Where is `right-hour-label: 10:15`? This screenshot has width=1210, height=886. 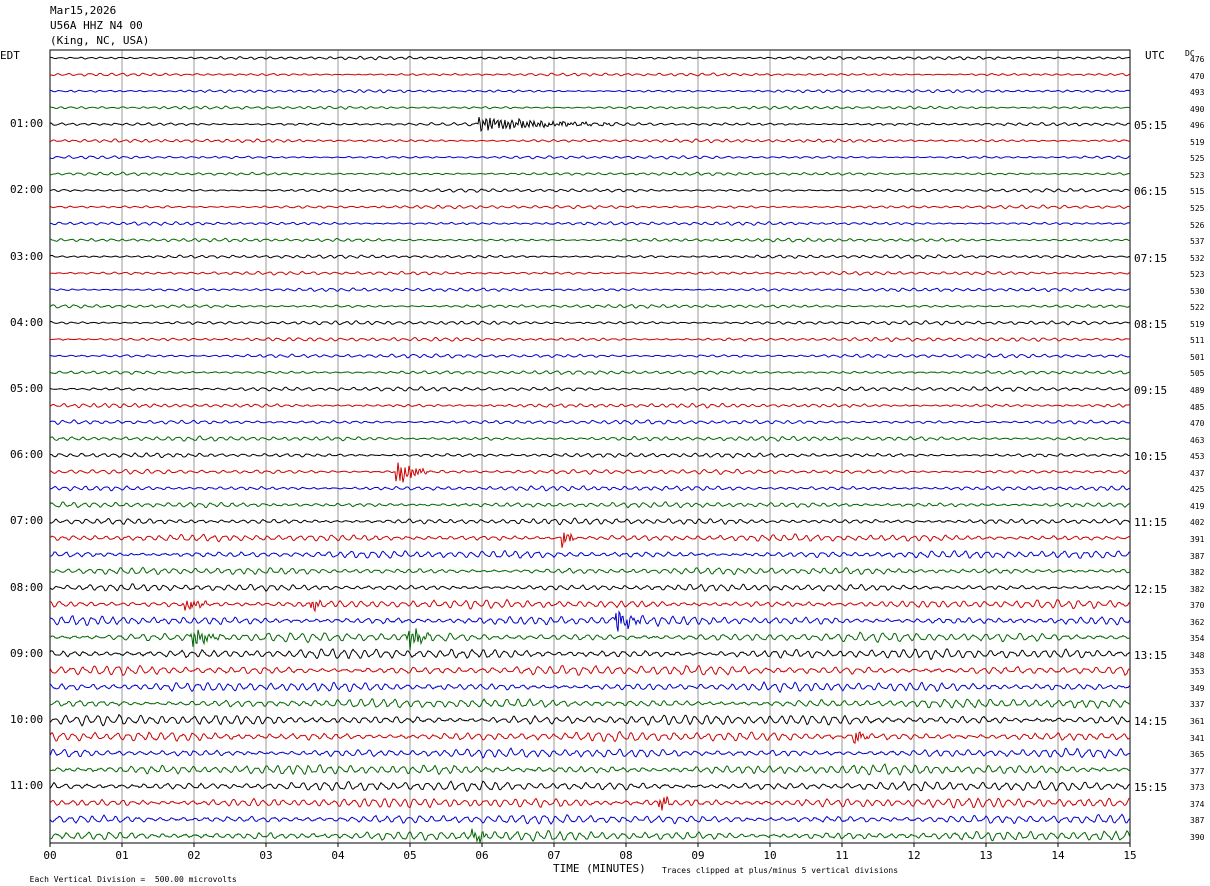
right-hour-label: 10:15 is located at coordinates (1151, 457).